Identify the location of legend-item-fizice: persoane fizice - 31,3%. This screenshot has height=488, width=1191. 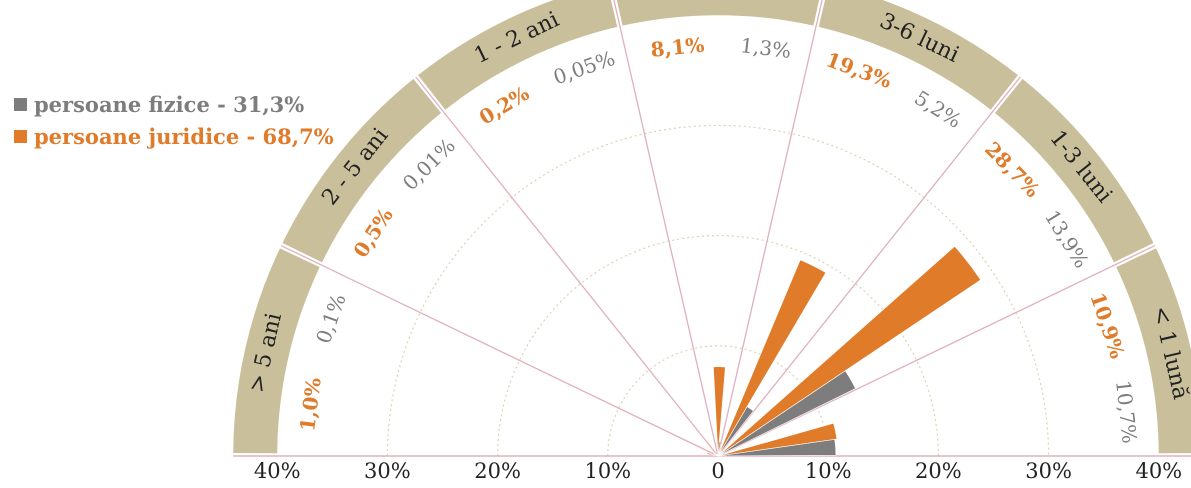
(174, 104).